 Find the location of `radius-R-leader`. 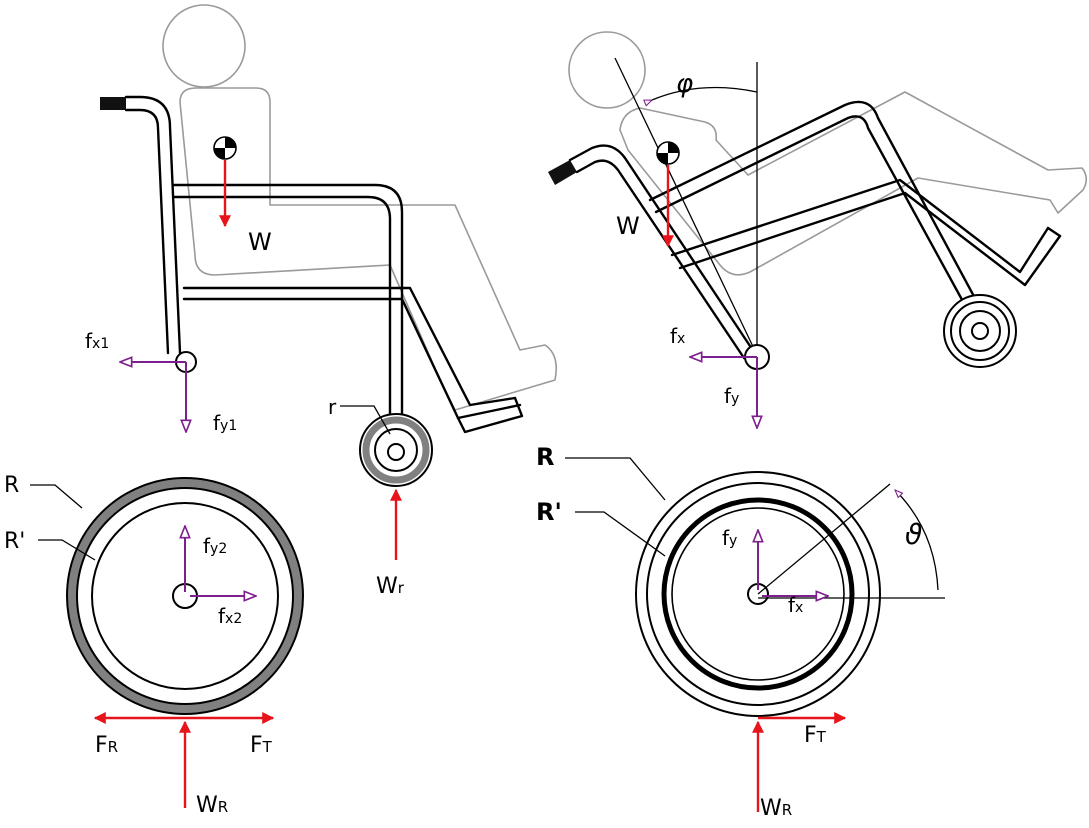

radius-R-leader is located at coordinates (56, 496).